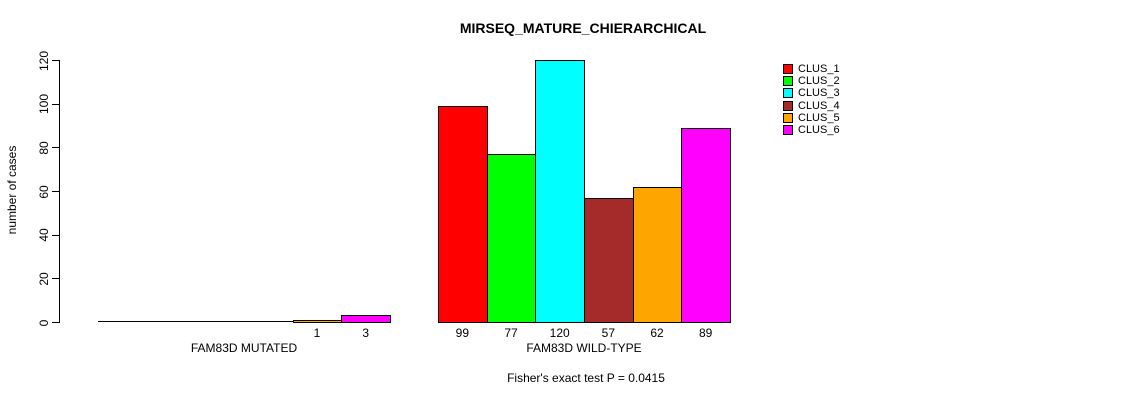 The image size is (1140, 400). I want to click on legend-row: CLUS_1, so click(811, 69).